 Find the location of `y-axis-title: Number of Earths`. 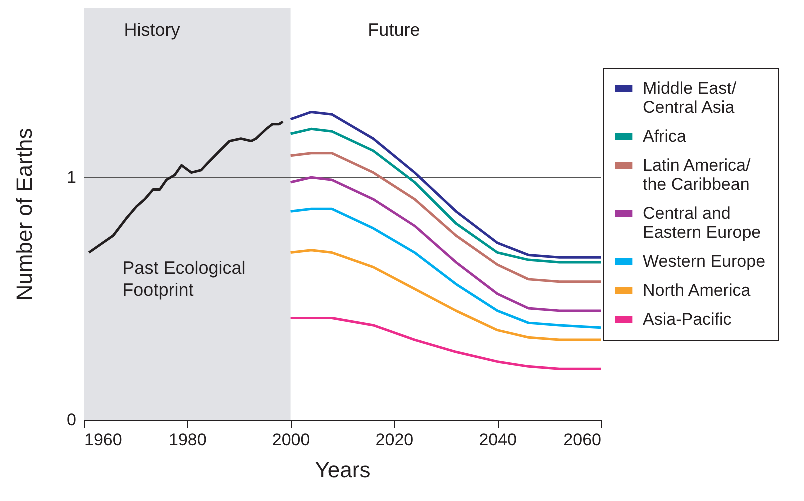

y-axis-title: Number of Earths is located at coordinates (25, 214).